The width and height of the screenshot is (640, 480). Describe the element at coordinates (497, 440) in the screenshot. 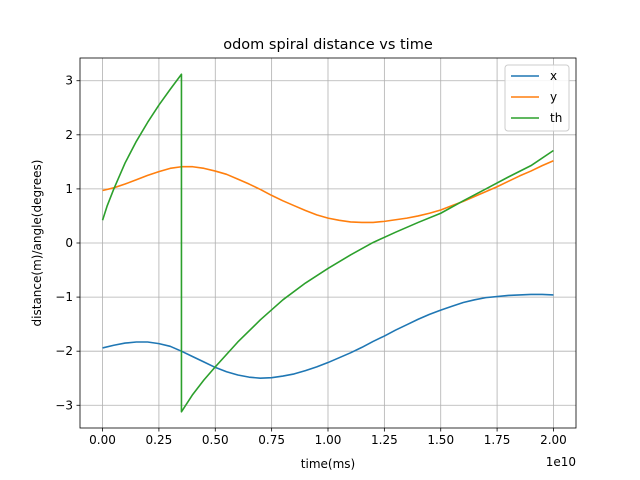

I see `x-tick-label: 1.75` at that location.